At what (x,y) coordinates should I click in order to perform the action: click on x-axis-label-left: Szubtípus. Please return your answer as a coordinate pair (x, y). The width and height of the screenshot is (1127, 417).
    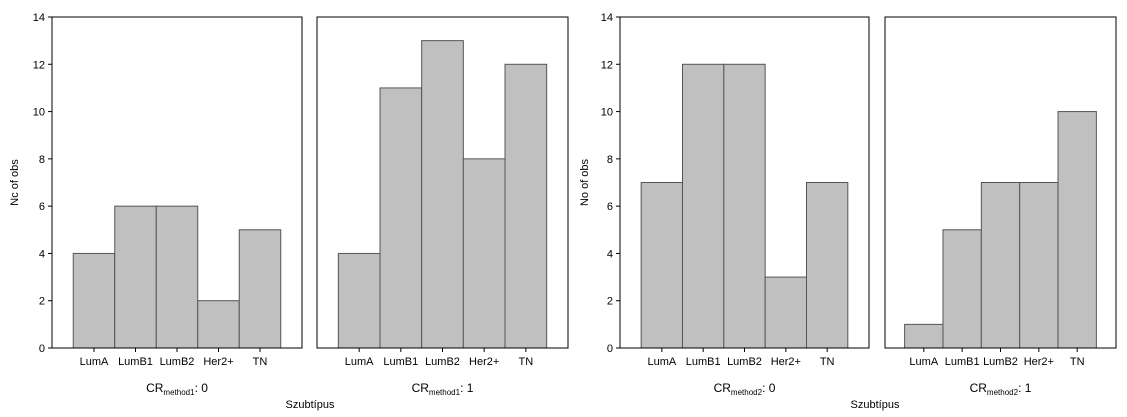
    Looking at the image, I should click on (310, 405).